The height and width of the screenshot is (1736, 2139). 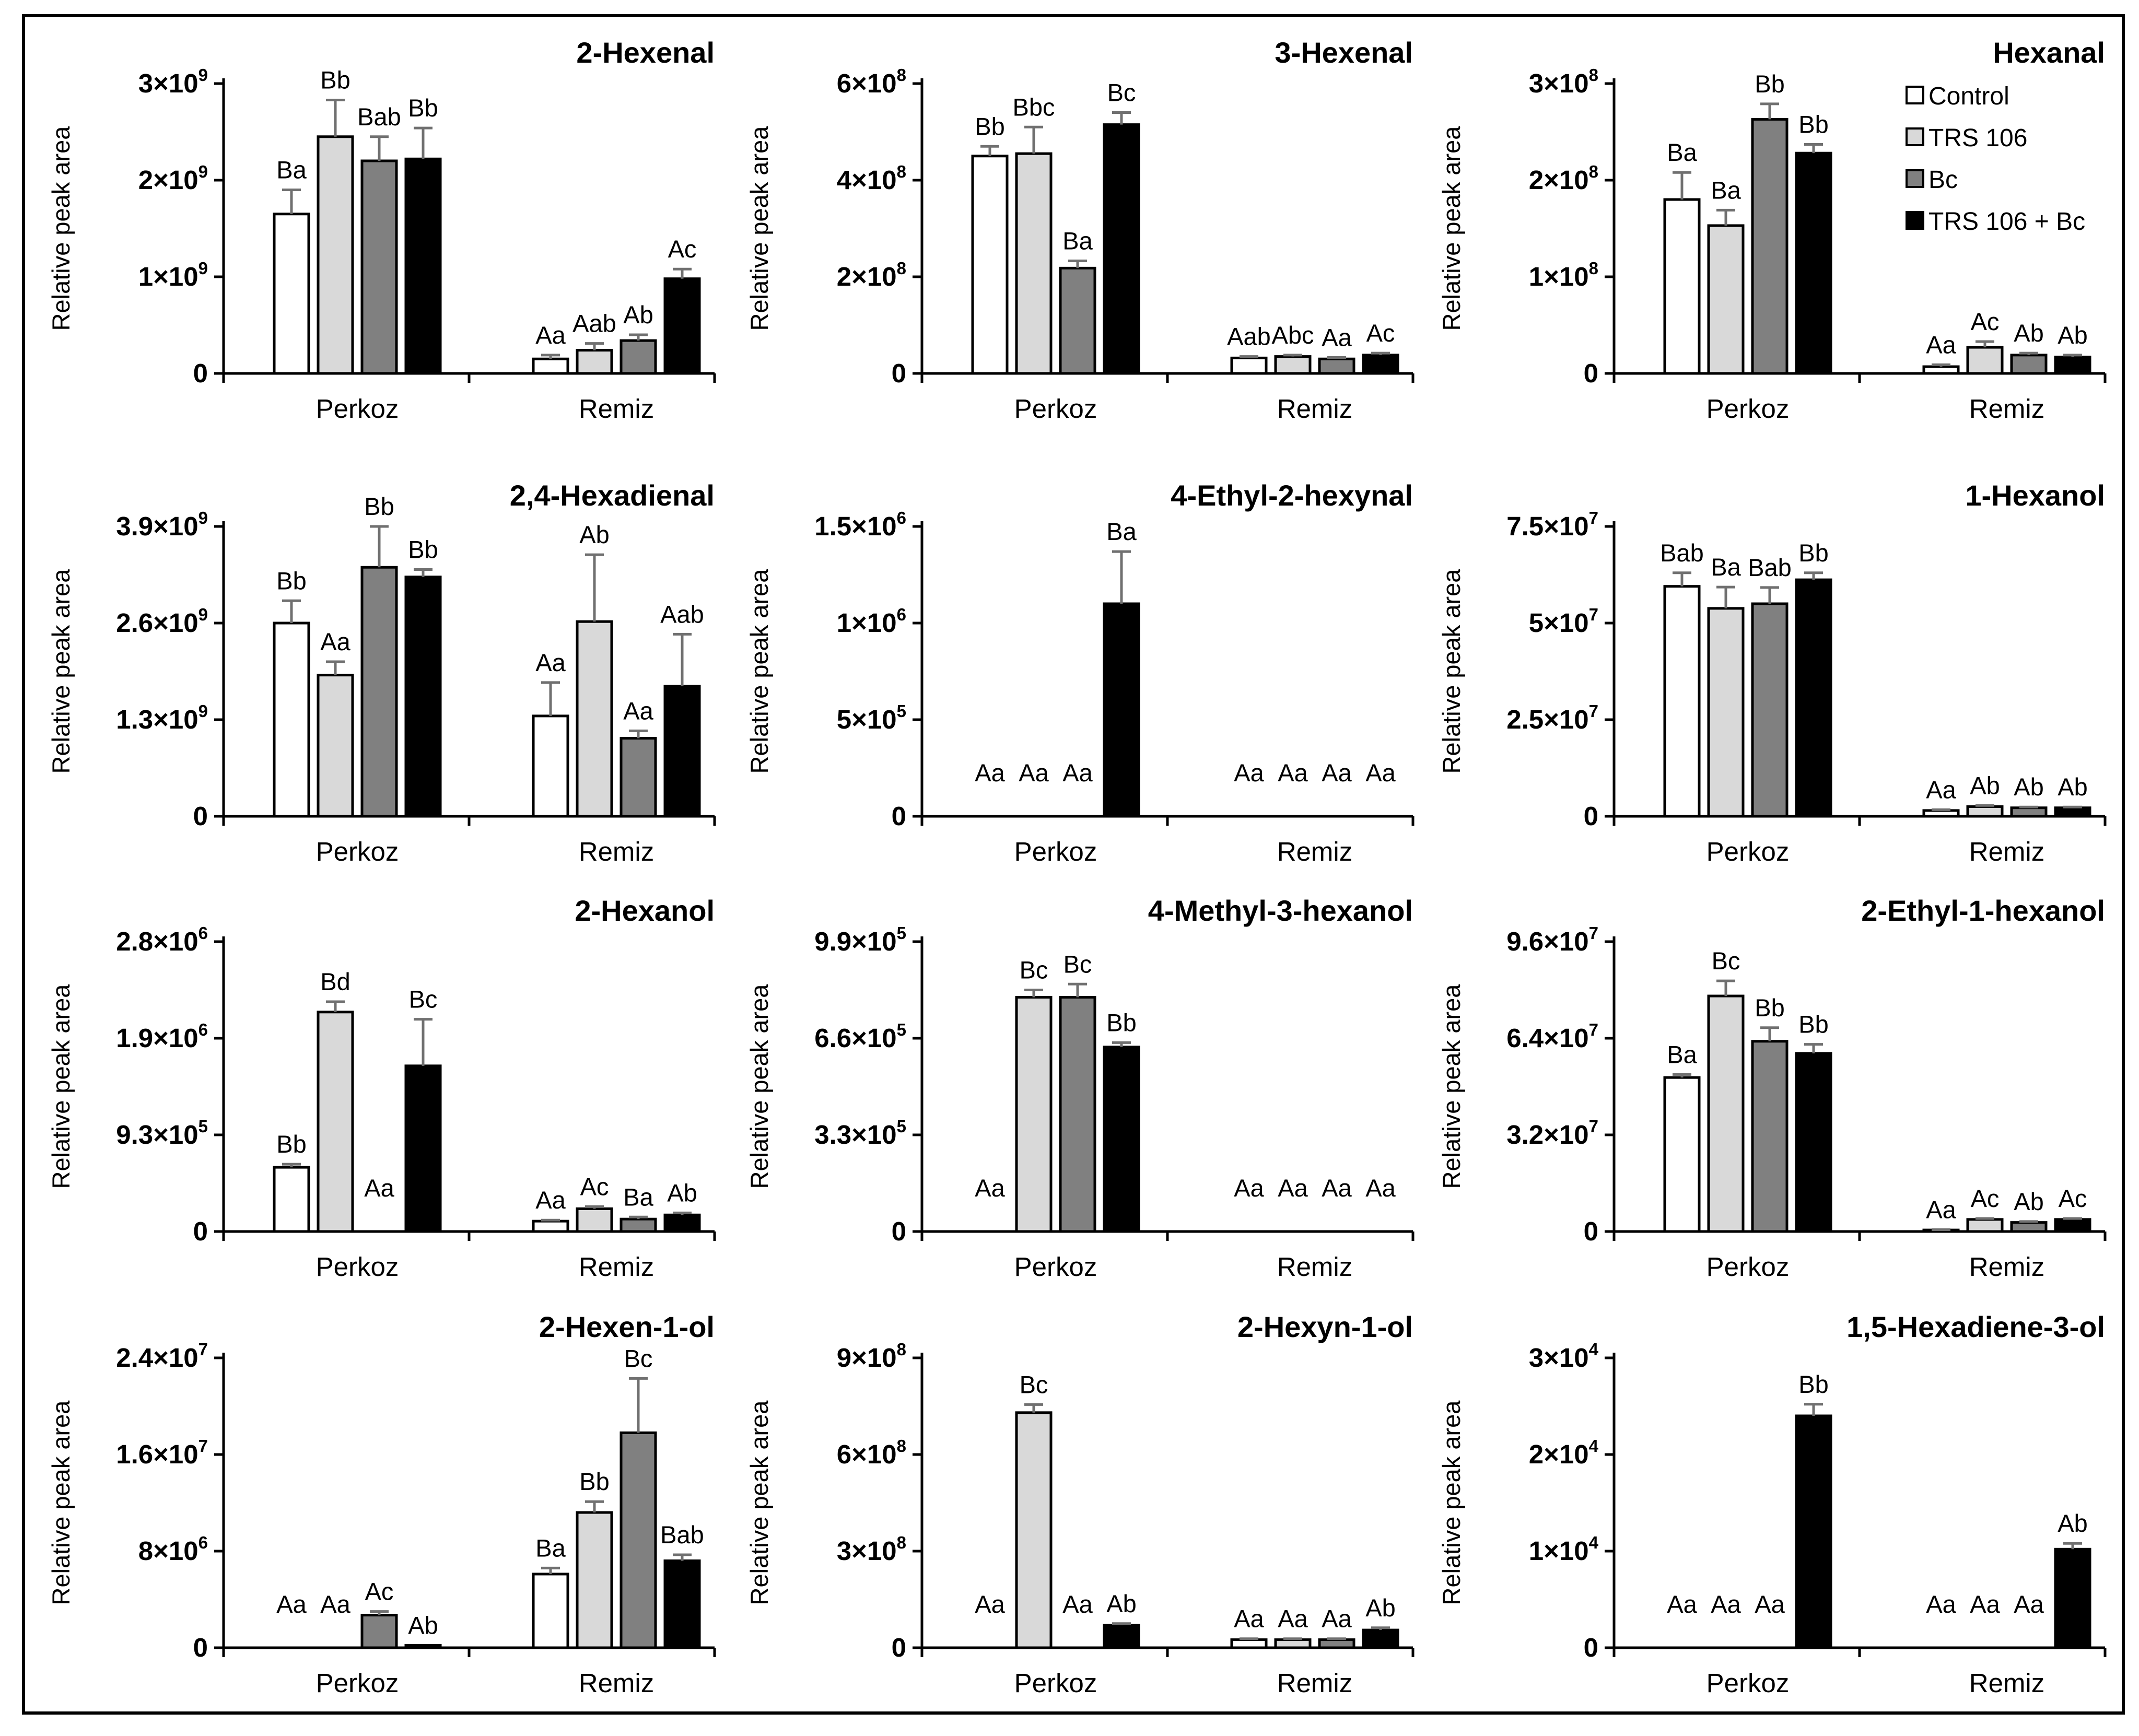 I want to click on panel-title: 3-Hexenal, so click(x=1344, y=52).